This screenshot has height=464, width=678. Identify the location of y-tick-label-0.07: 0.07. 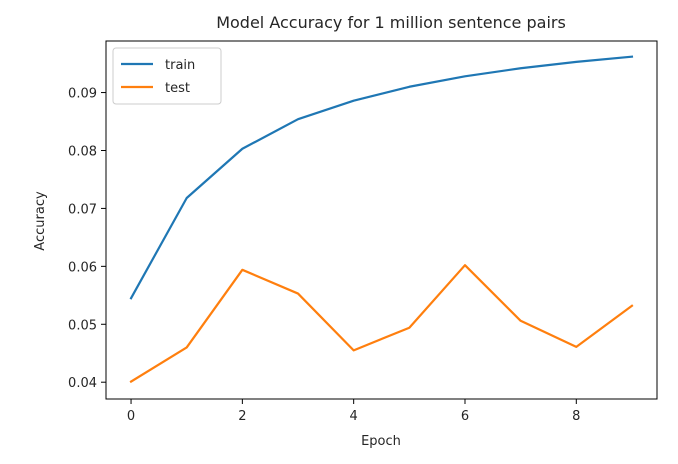
(82, 209).